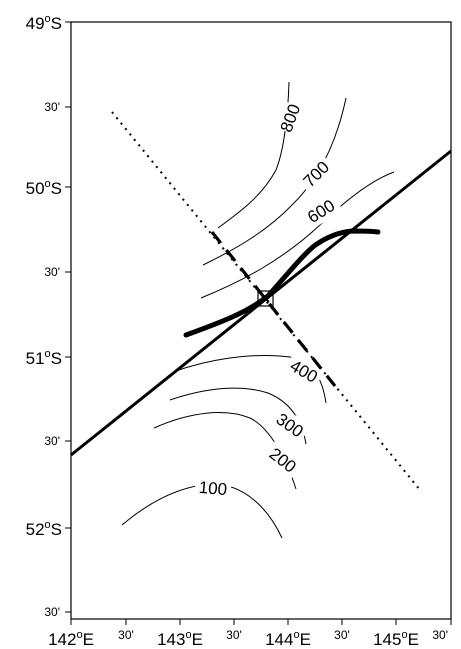 The height and width of the screenshot is (649, 461). I want to click on site-marker, so click(265, 298).